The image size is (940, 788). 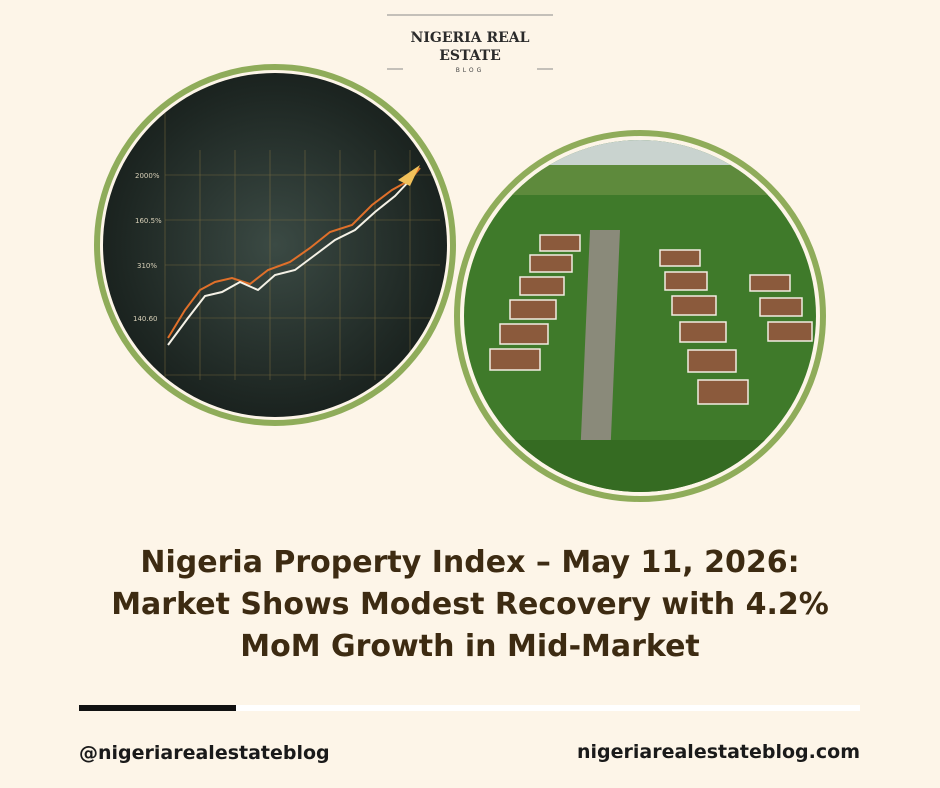 What do you see at coordinates (470, 604) in the screenshot?
I see `headline-line: Market Shows Modest Recovery with 4.2%` at bounding box center [470, 604].